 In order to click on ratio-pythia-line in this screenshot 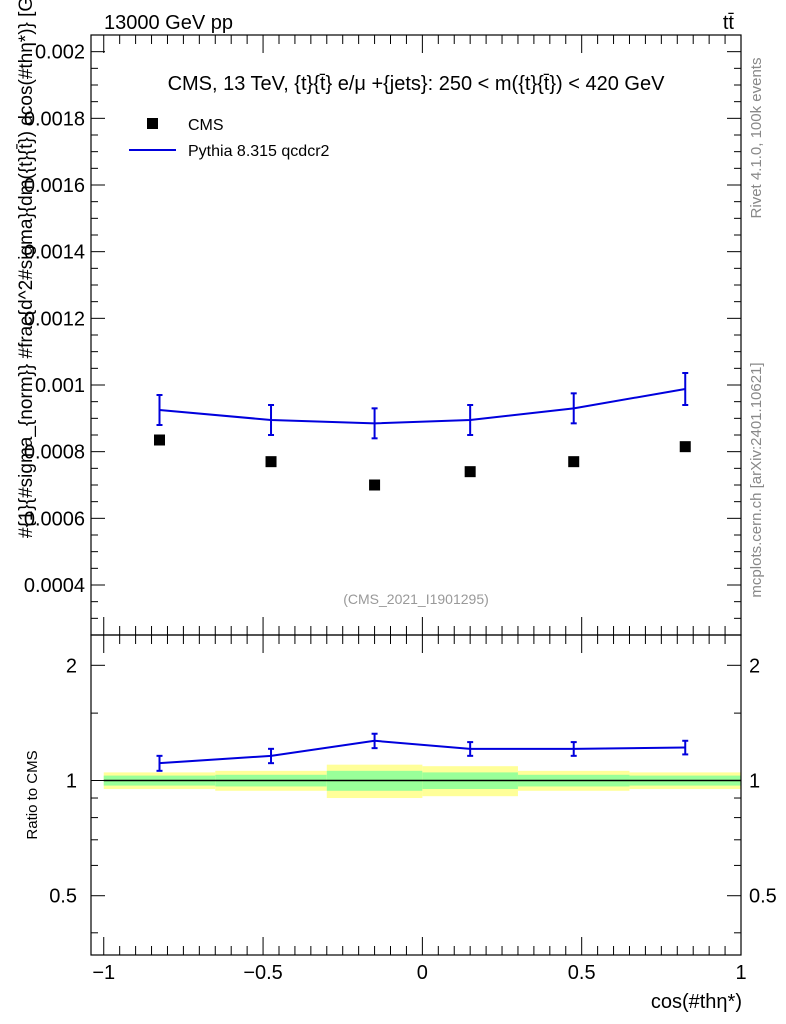, I will do `click(422, 752)`.